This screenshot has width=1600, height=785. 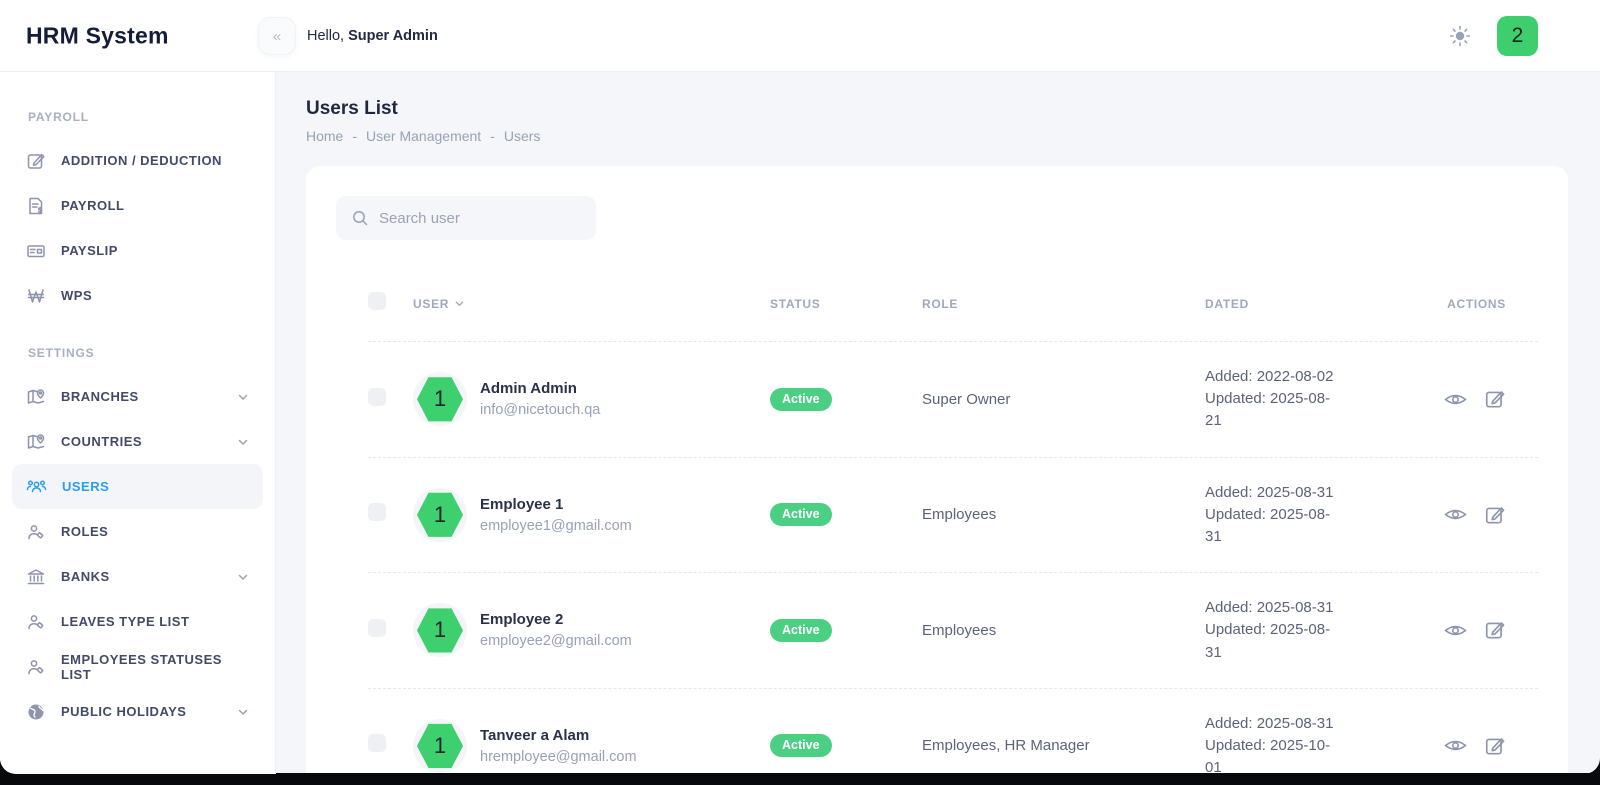 I want to click on double-chevron-left-icon: «, so click(x=277, y=36).